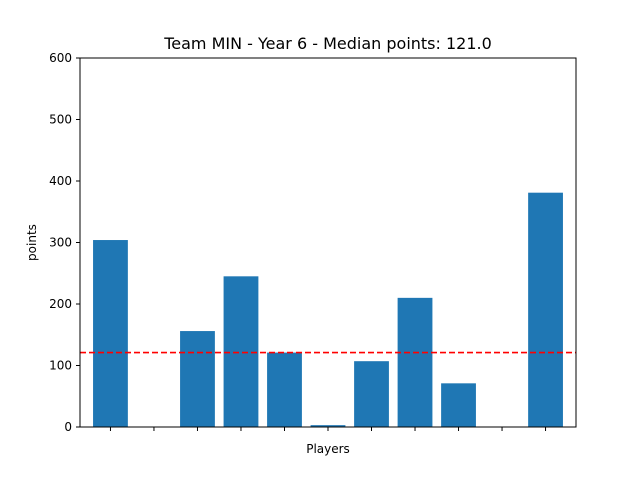  Describe the element at coordinates (68, 427) in the screenshot. I see `y-tick-label-0: 0` at that location.